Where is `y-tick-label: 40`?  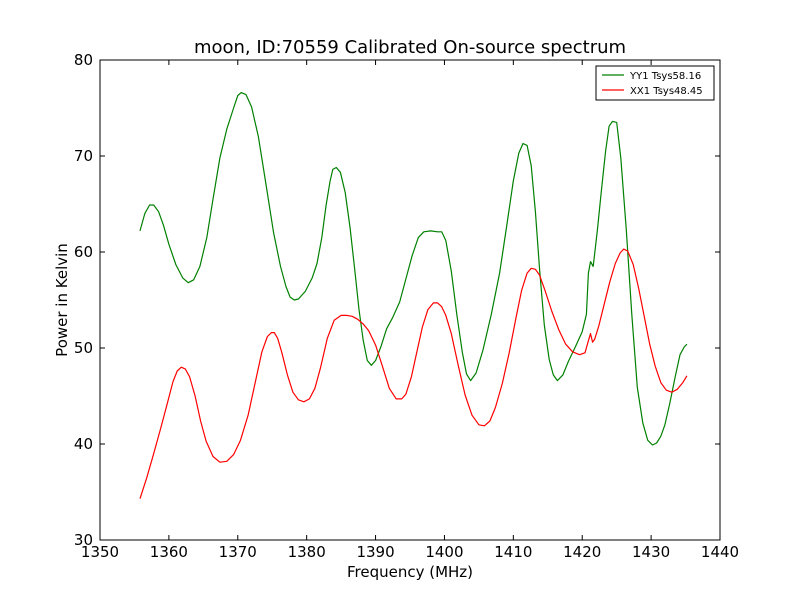 y-tick-label: 40 is located at coordinates (83, 444).